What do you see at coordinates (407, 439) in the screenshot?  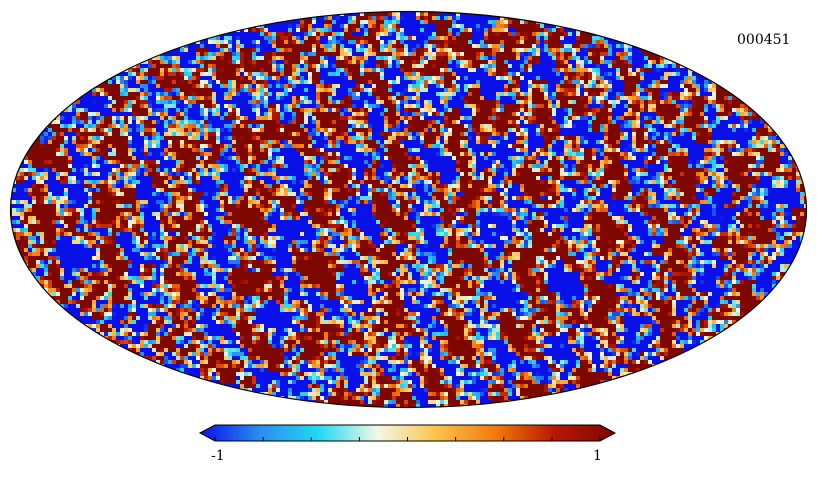 I see `colorbar-ticks` at bounding box center [407, 439].